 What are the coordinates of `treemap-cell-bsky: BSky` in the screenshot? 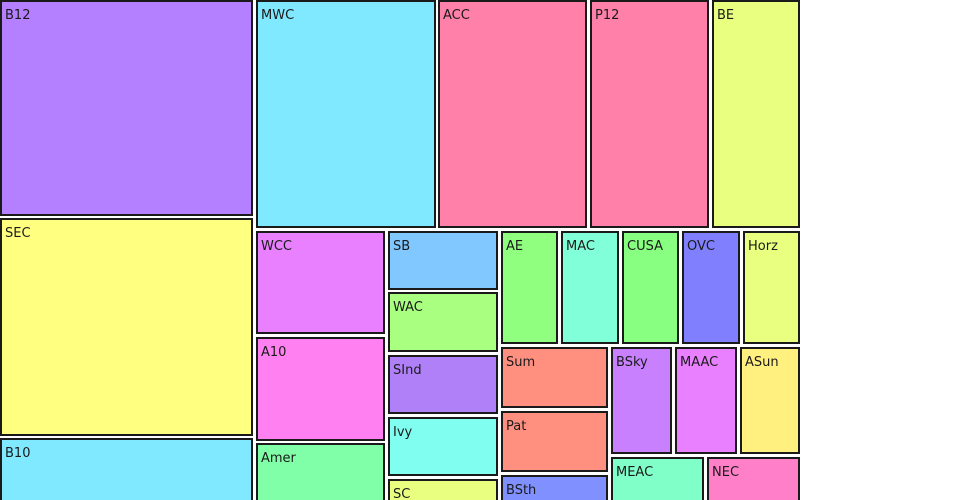 It's located at (641, 400).